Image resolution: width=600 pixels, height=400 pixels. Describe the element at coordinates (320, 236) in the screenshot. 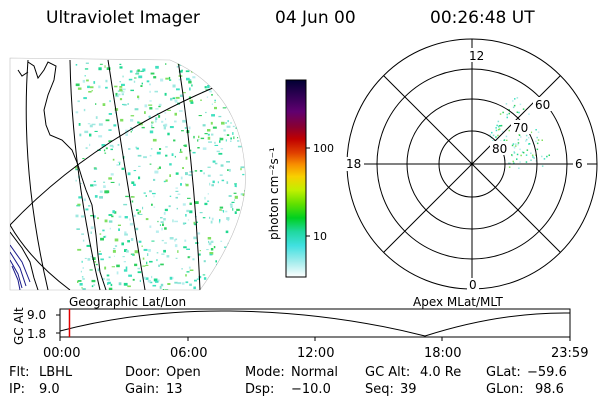

I see `colorbar-tick-label: 10` at that location.